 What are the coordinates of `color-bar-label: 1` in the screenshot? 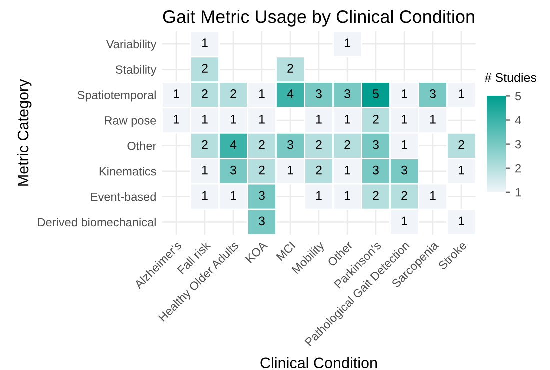 It's located at (519, 192).